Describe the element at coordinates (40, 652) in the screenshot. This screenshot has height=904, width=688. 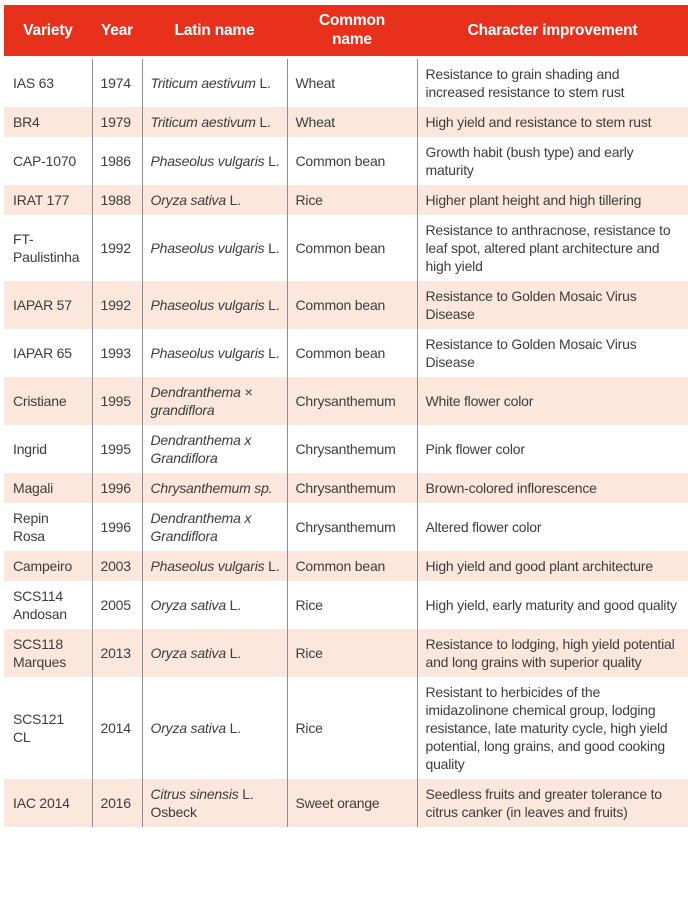
I see `variety-cell: SCS118 Marques` at that location.